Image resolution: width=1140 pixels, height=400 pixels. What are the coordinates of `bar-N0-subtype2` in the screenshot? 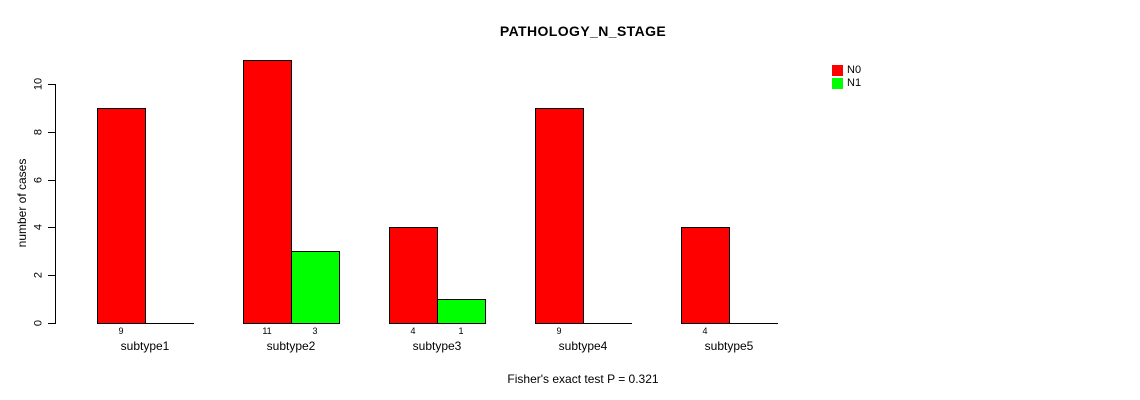 It's located at (267, 192).